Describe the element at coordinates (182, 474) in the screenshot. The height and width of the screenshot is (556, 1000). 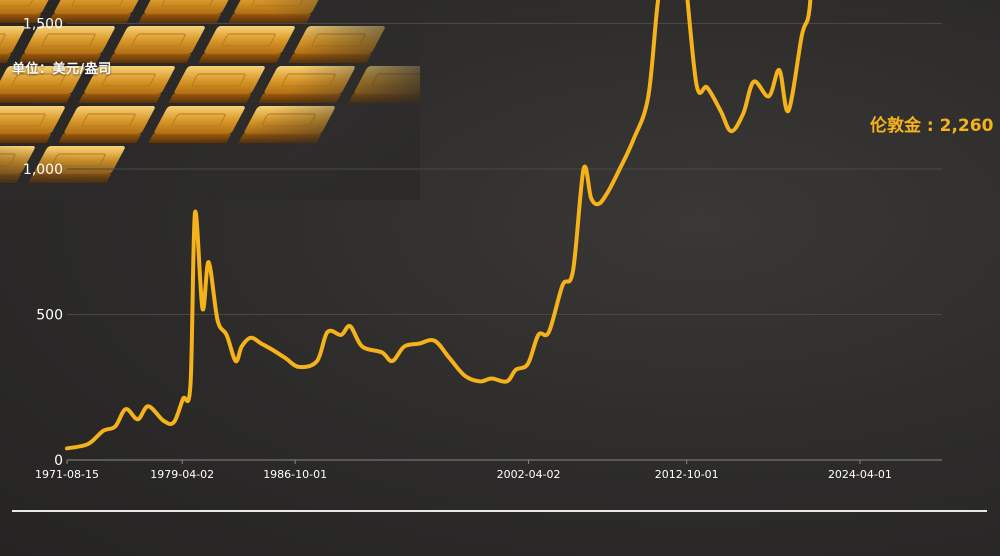
I see `x-tick-label: 1979-04-02` at that location.